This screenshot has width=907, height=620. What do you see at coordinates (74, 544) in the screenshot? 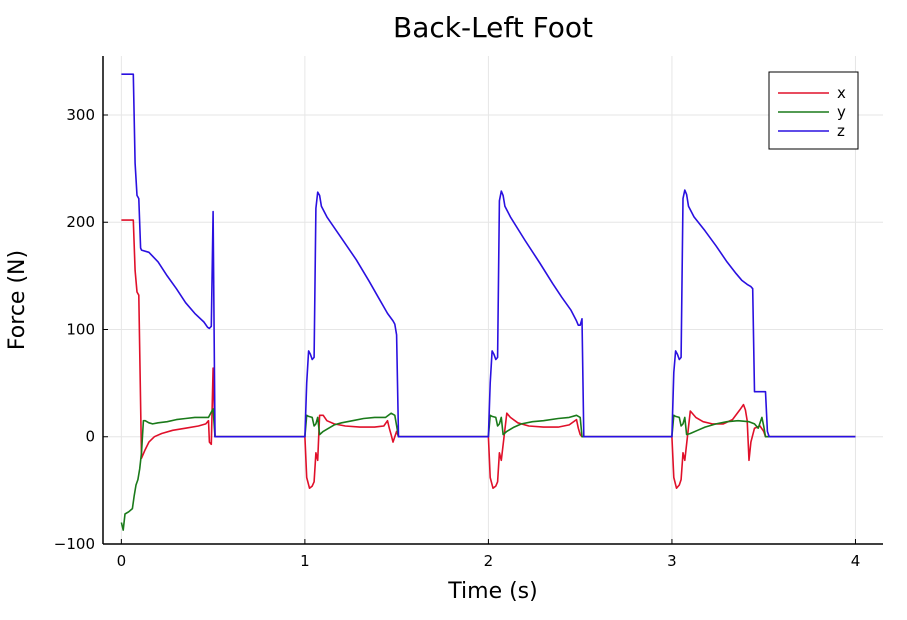
I see `y-tick-label: −100` at bounding box center [74, 544].